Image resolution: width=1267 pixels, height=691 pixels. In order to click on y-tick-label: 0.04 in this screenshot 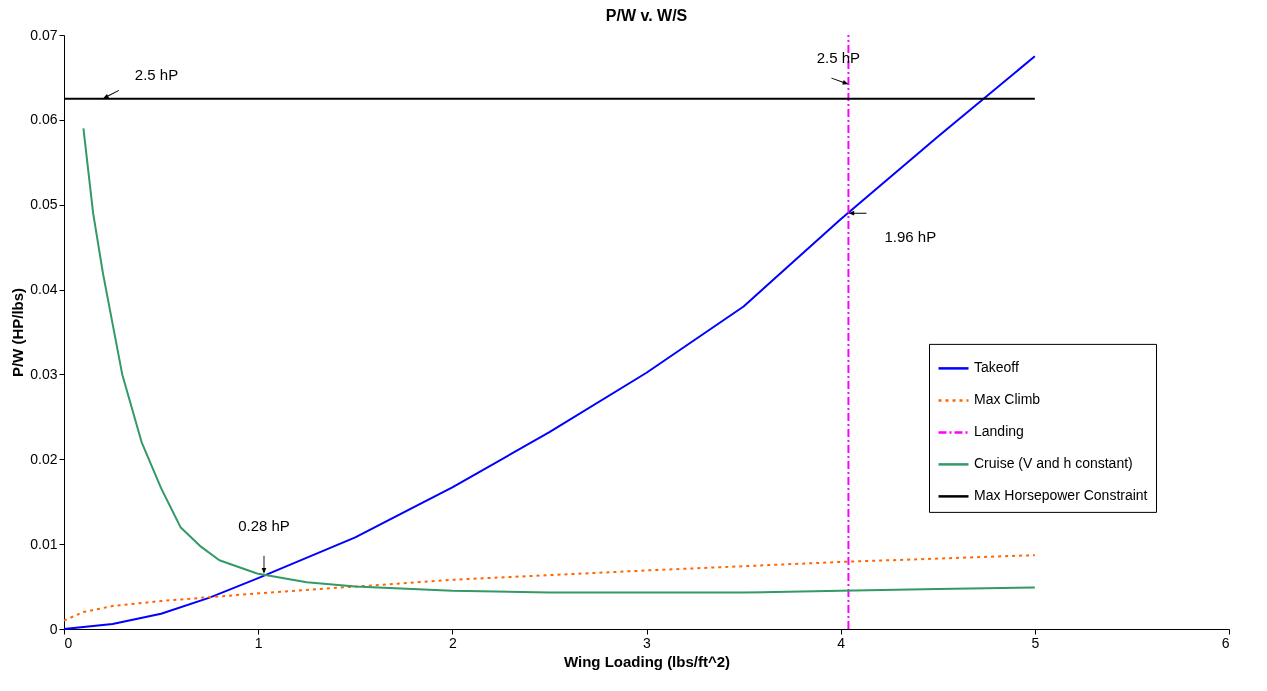, I will do `click(44, 289)`.